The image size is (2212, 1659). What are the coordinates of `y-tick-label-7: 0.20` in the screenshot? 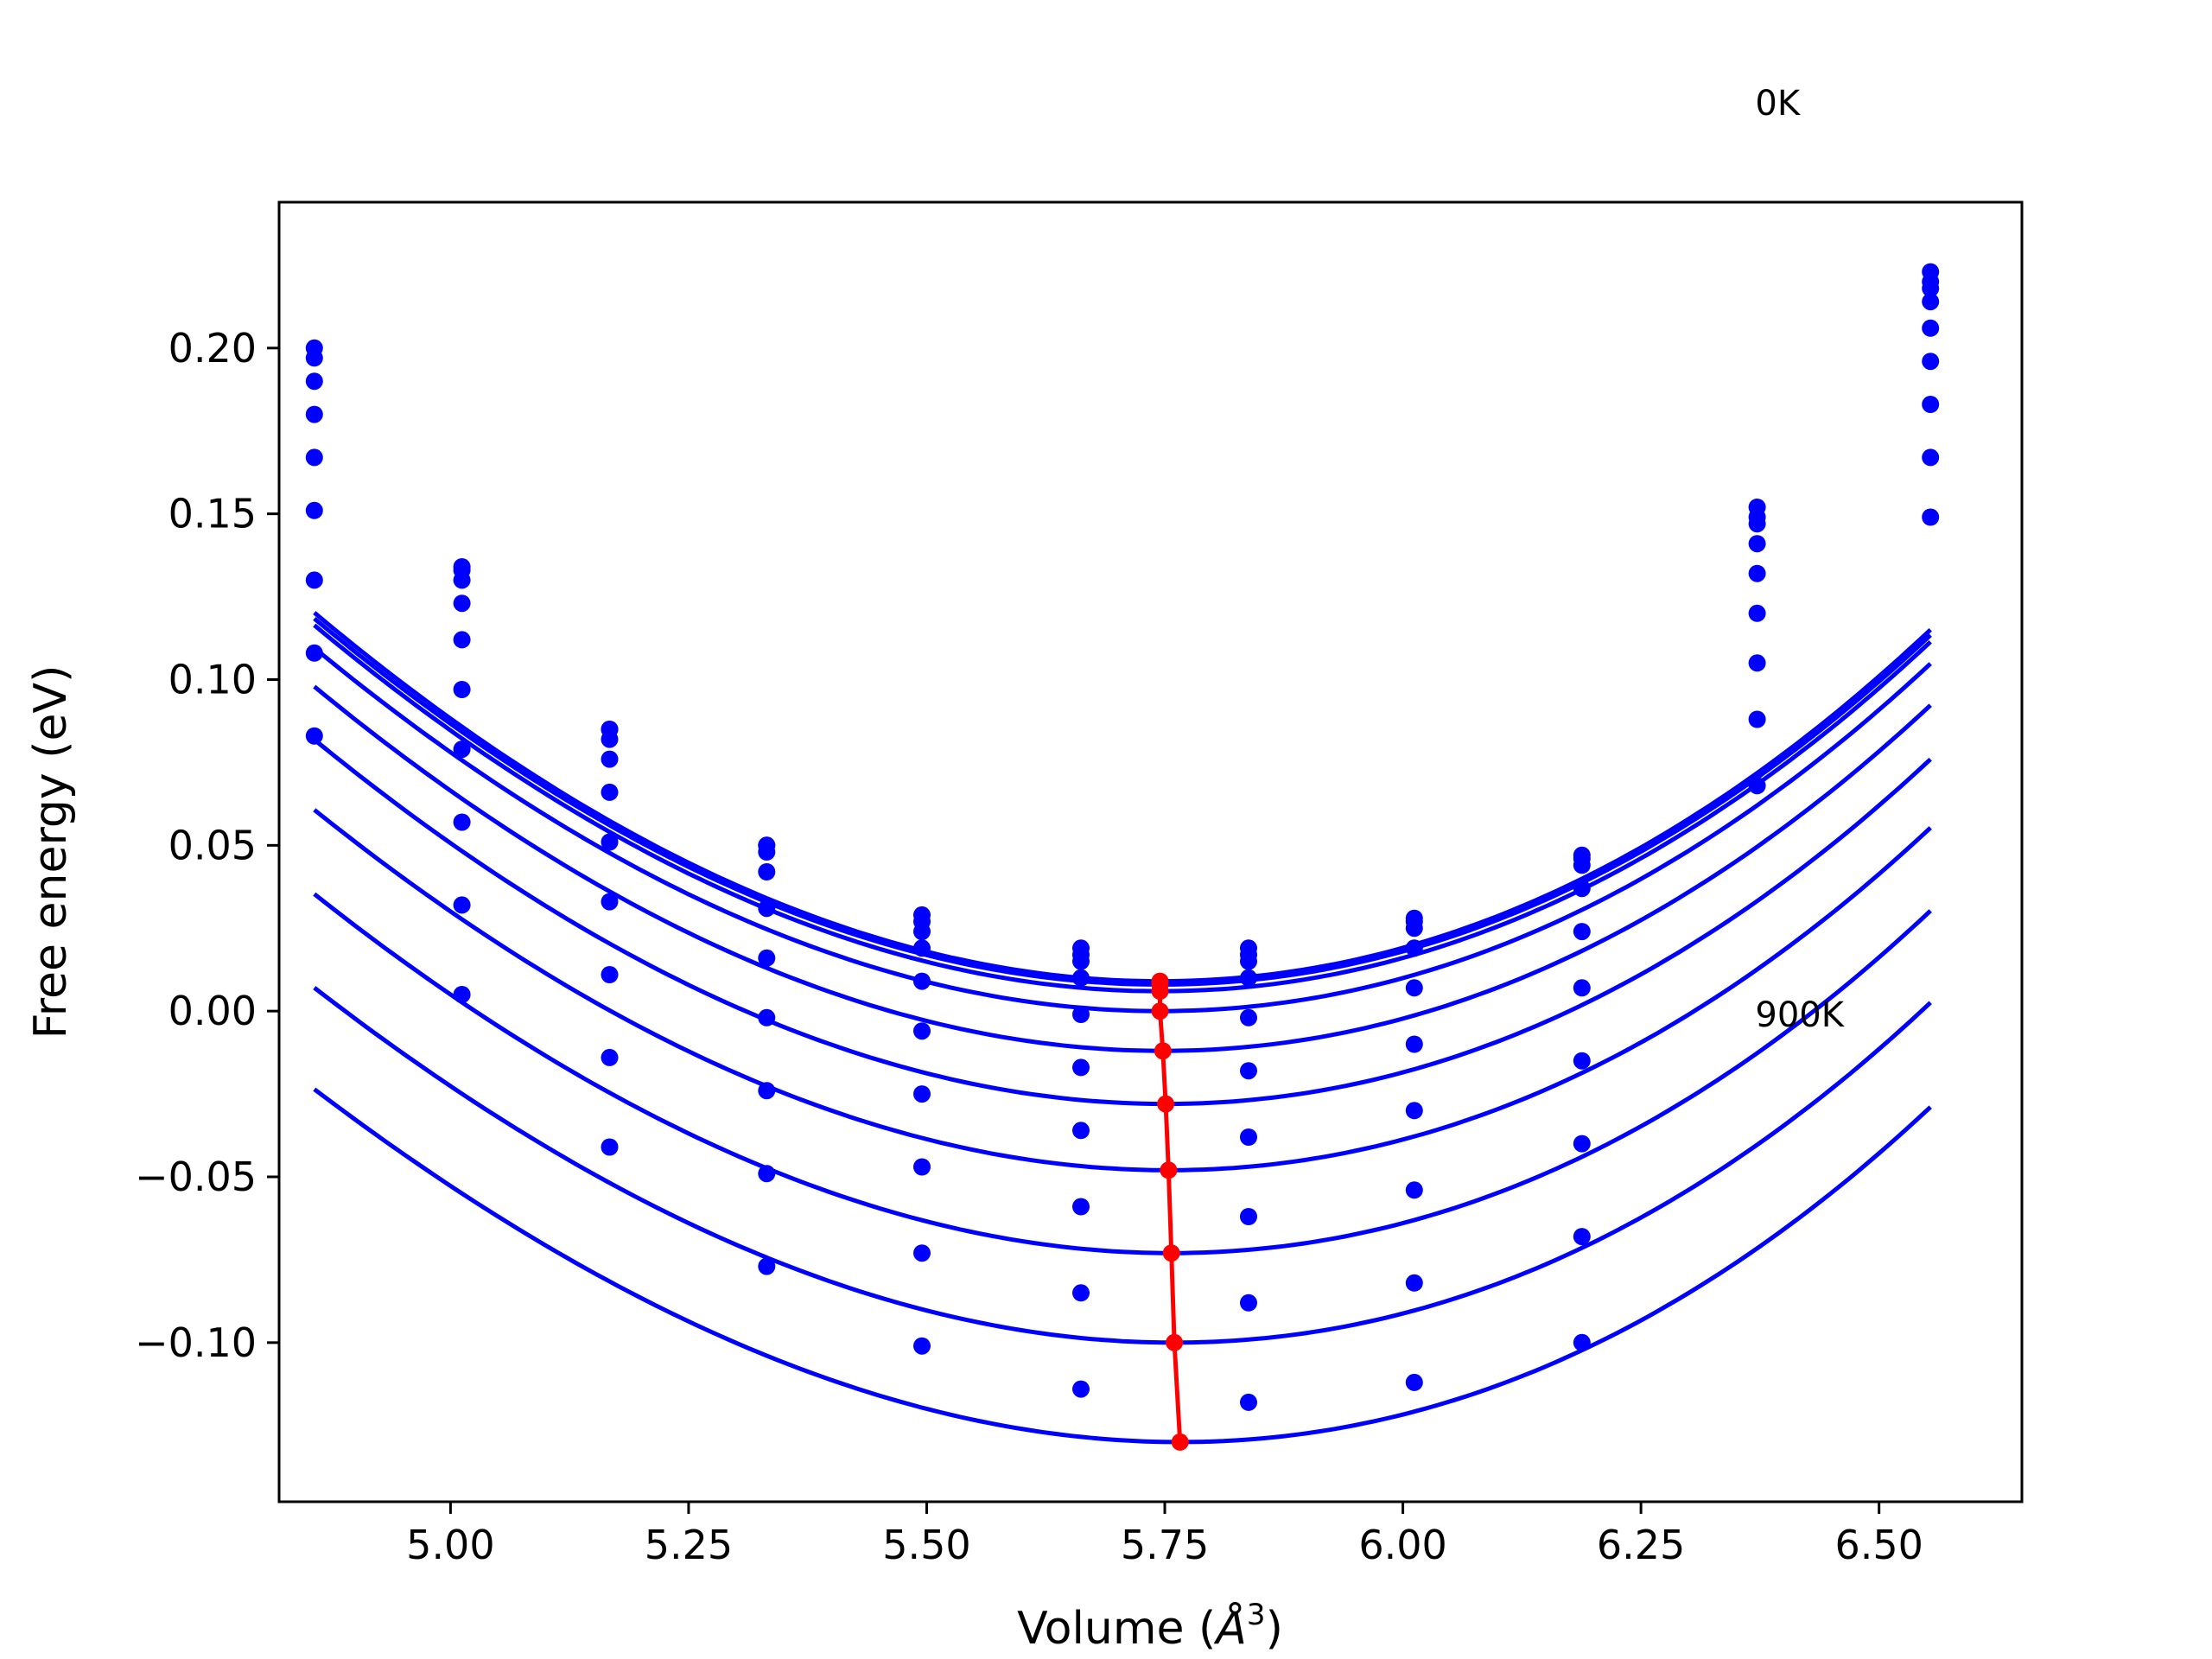 It's located at (212, 348).